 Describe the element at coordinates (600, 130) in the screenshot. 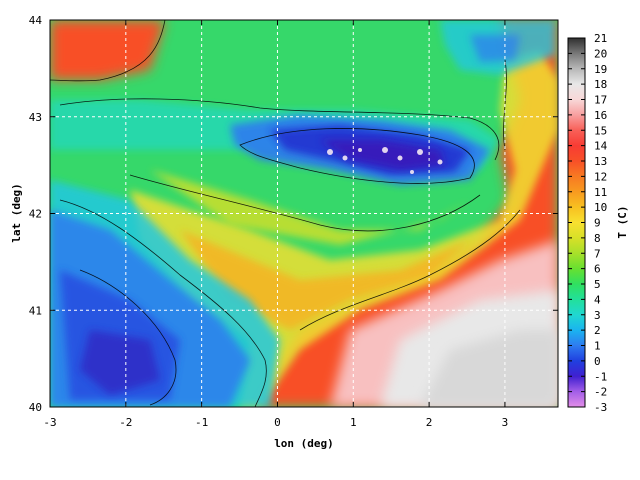

I see `colorbar-tick-label: 15` at that location.